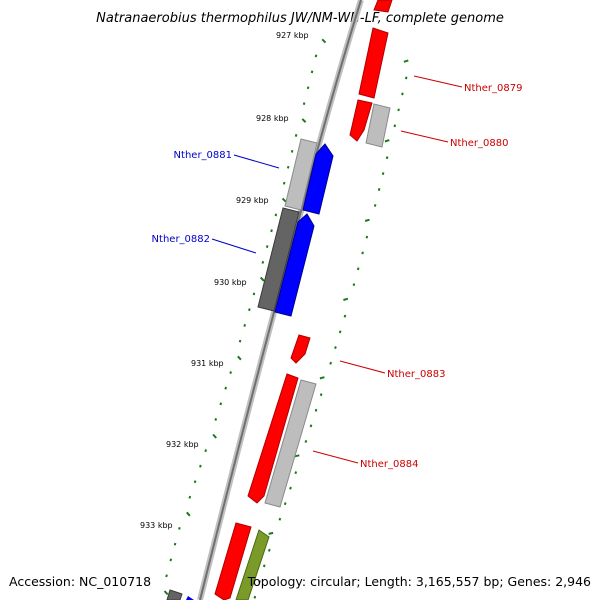 This screenshot has height=600, width=600. What do you see at coordinates (156, 525) in the screenshot?
I see `tick-label-933: 933 kbp` at bounding box center [156, 525].